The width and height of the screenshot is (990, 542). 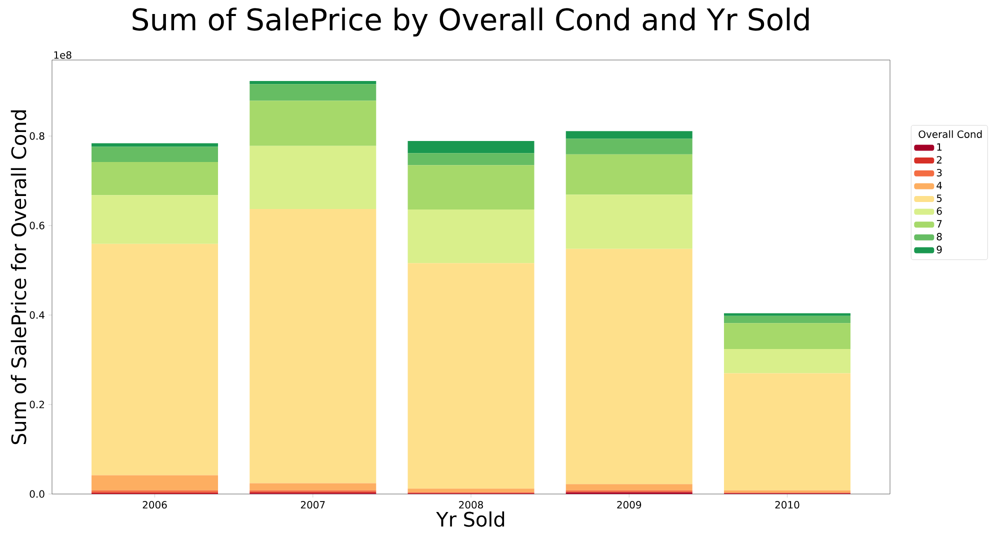 I want to click on legend-label: 2, so click(x=939, y=160).